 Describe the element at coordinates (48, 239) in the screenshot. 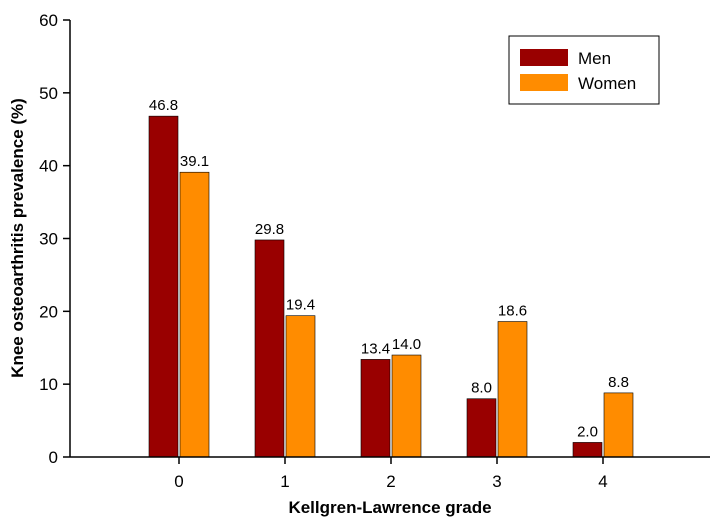

I see `y-tick-label: 30` at that location.